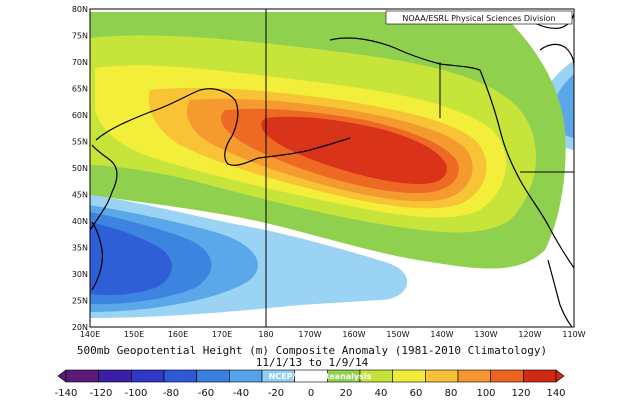 This screenshot has height=413, width=624. What do you see at coordinates (80, 274) in the screenshot?
I see `lat-label: 30N` at bounding box center [80, 274].